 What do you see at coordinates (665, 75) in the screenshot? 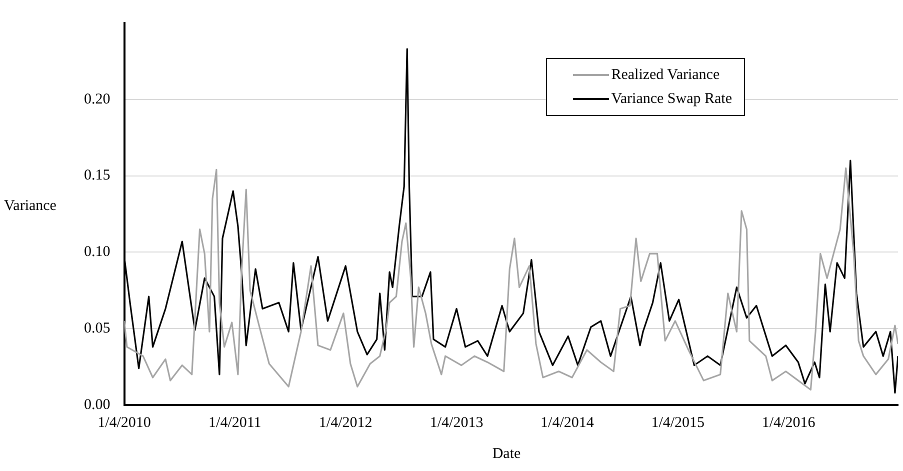
I see `legend-label: Realized Variance` at bounding box center [665, 75].